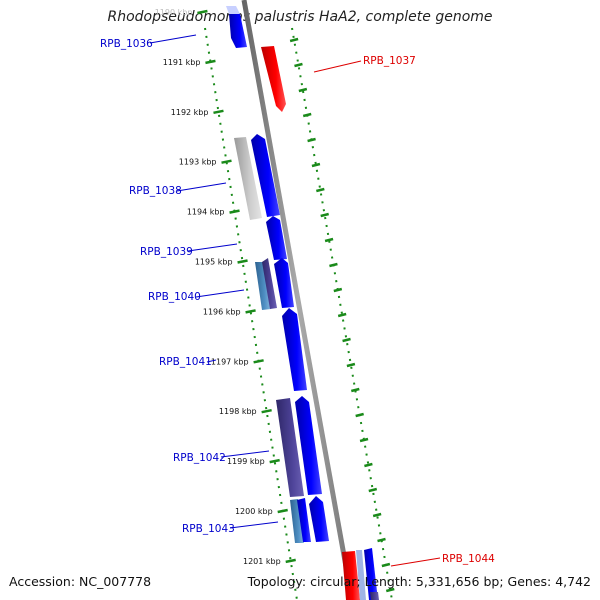  What do you see at coordinates (284, 283) in the screenshot?
I see `gene-rpb1040` at bounding box center [284, 283].